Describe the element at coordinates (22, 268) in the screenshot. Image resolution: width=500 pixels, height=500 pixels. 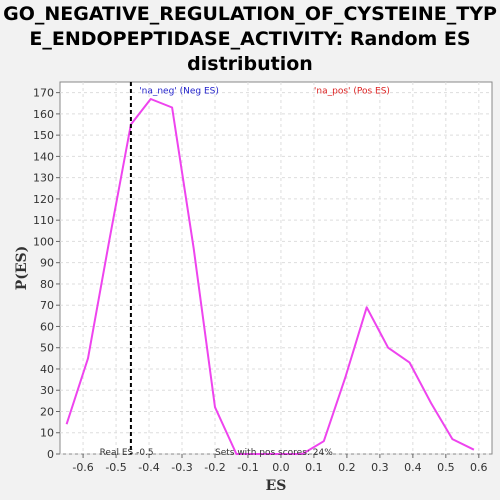
I see `y-axis-label: P(ES)` at that location.